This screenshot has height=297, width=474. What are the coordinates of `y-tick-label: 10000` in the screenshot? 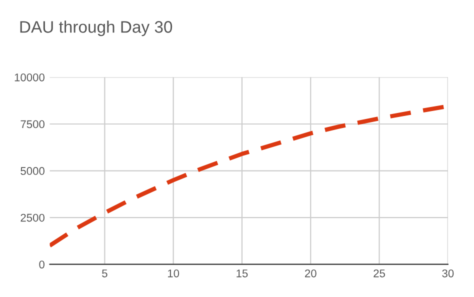 It's located at (29, 77).